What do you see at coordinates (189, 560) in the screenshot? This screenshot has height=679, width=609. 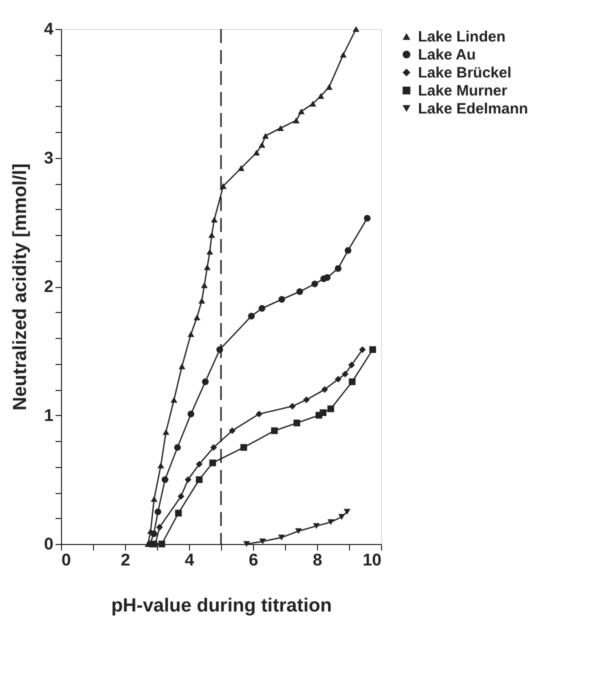 I see `x-tick-label: 4` at bounding box center [189, 560].